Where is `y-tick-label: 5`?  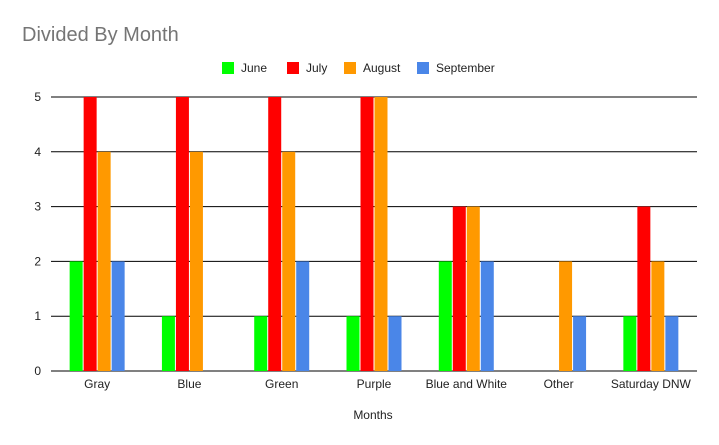
y-tick-label: 5 is located at coordinates (37, 97).